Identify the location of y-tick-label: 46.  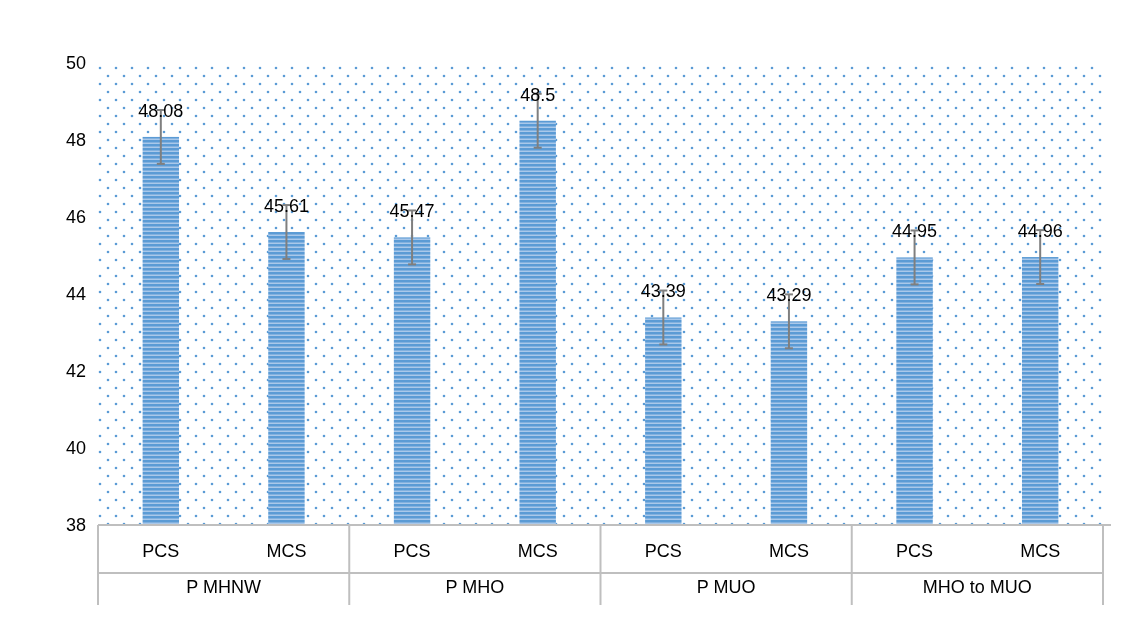
(75, 217).